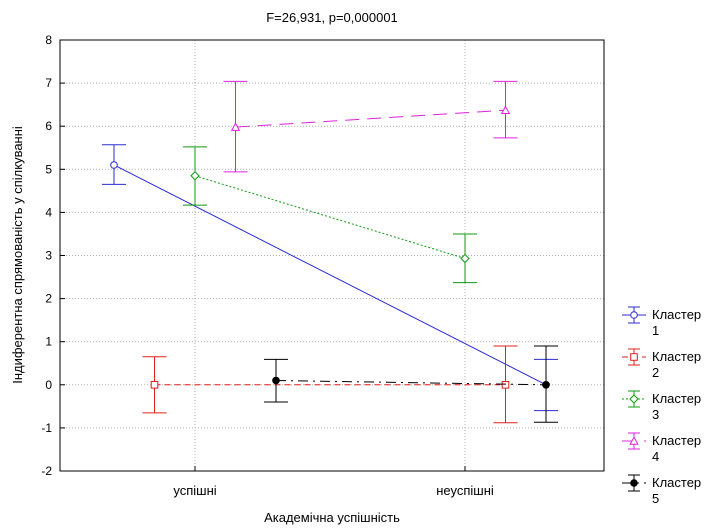 The image size is (718, 528). Describe the element at coordinates (48, 299) in the screenshot. I see `y-tick-label: 2` at that location.